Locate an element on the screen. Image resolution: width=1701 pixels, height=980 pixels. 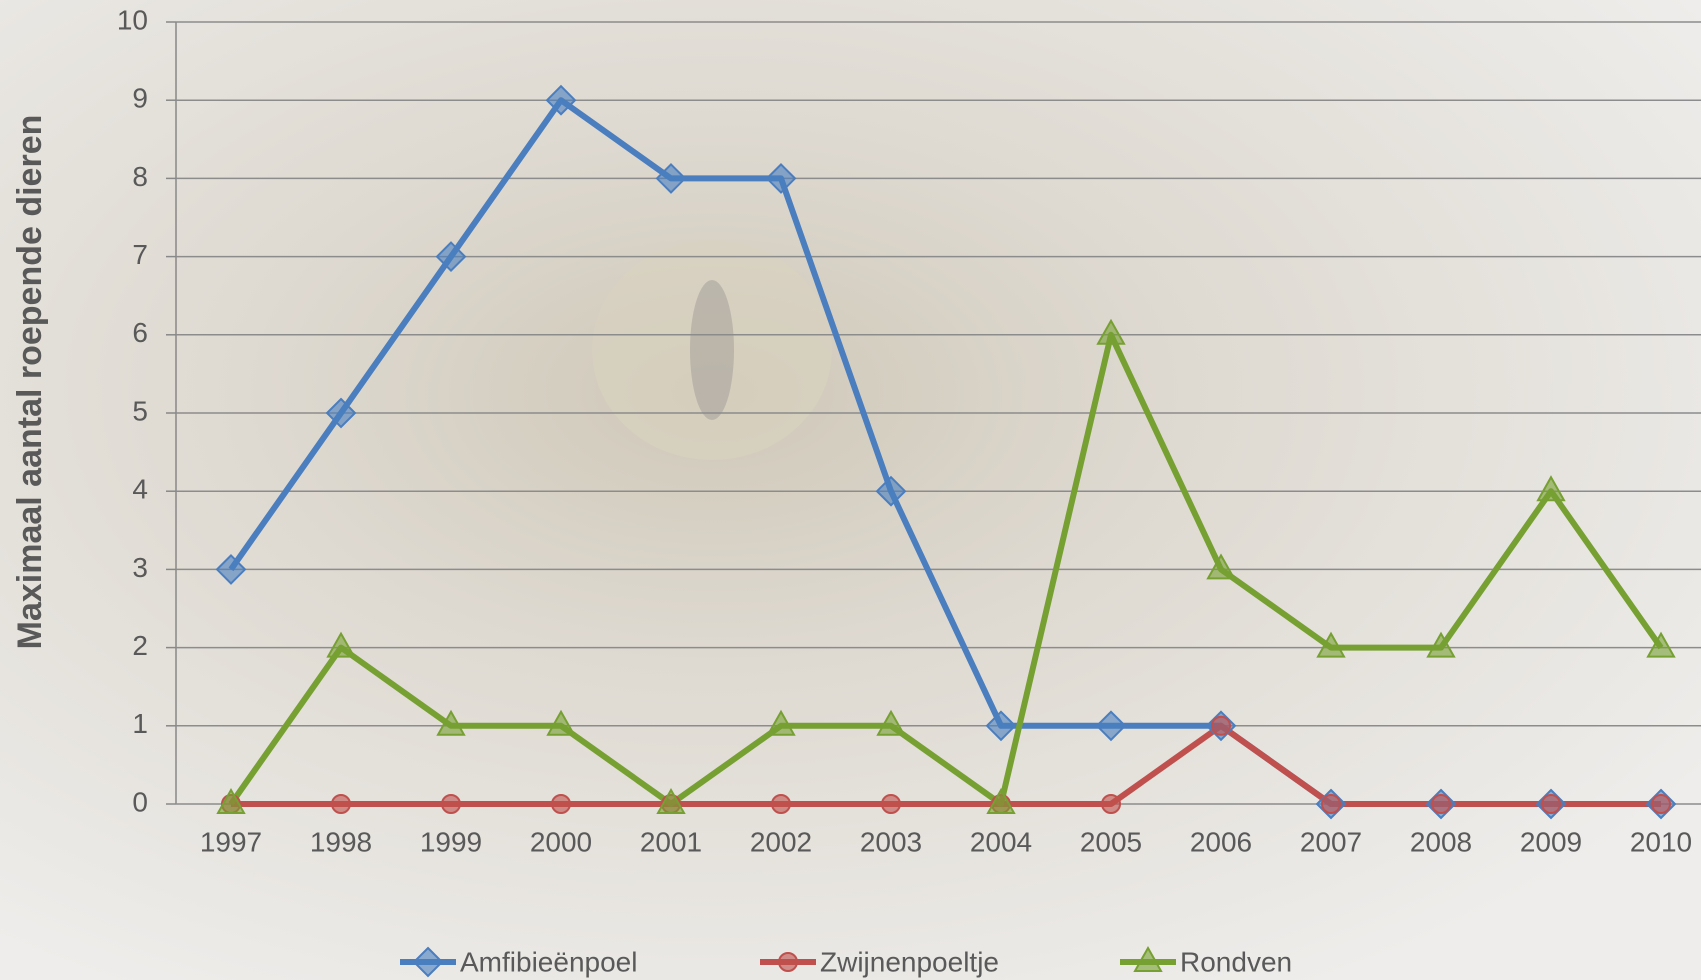
y-tick-label: 0 is located at coordinates (140, 801).